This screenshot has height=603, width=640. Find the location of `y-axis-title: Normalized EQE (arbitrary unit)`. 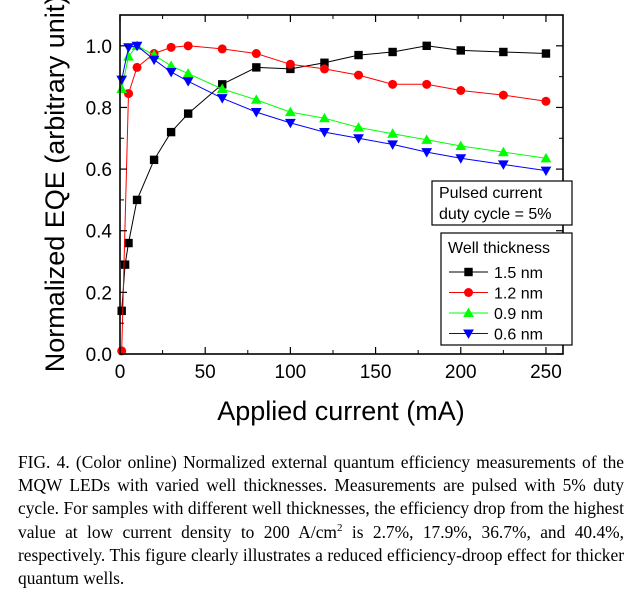

y-axis-title: Normalized EQE (arbitrary unit) is located at coordinates (55, 186).